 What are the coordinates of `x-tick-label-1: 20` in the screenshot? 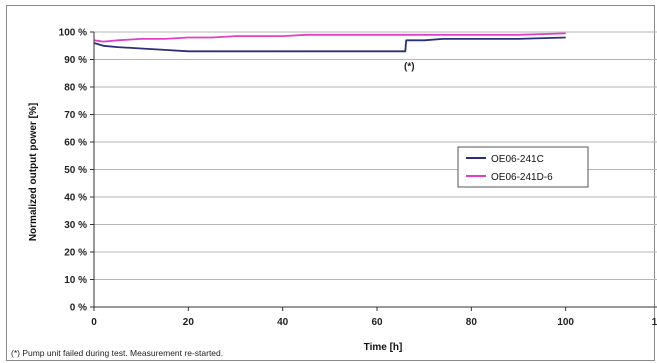 It's located at (189, 322).